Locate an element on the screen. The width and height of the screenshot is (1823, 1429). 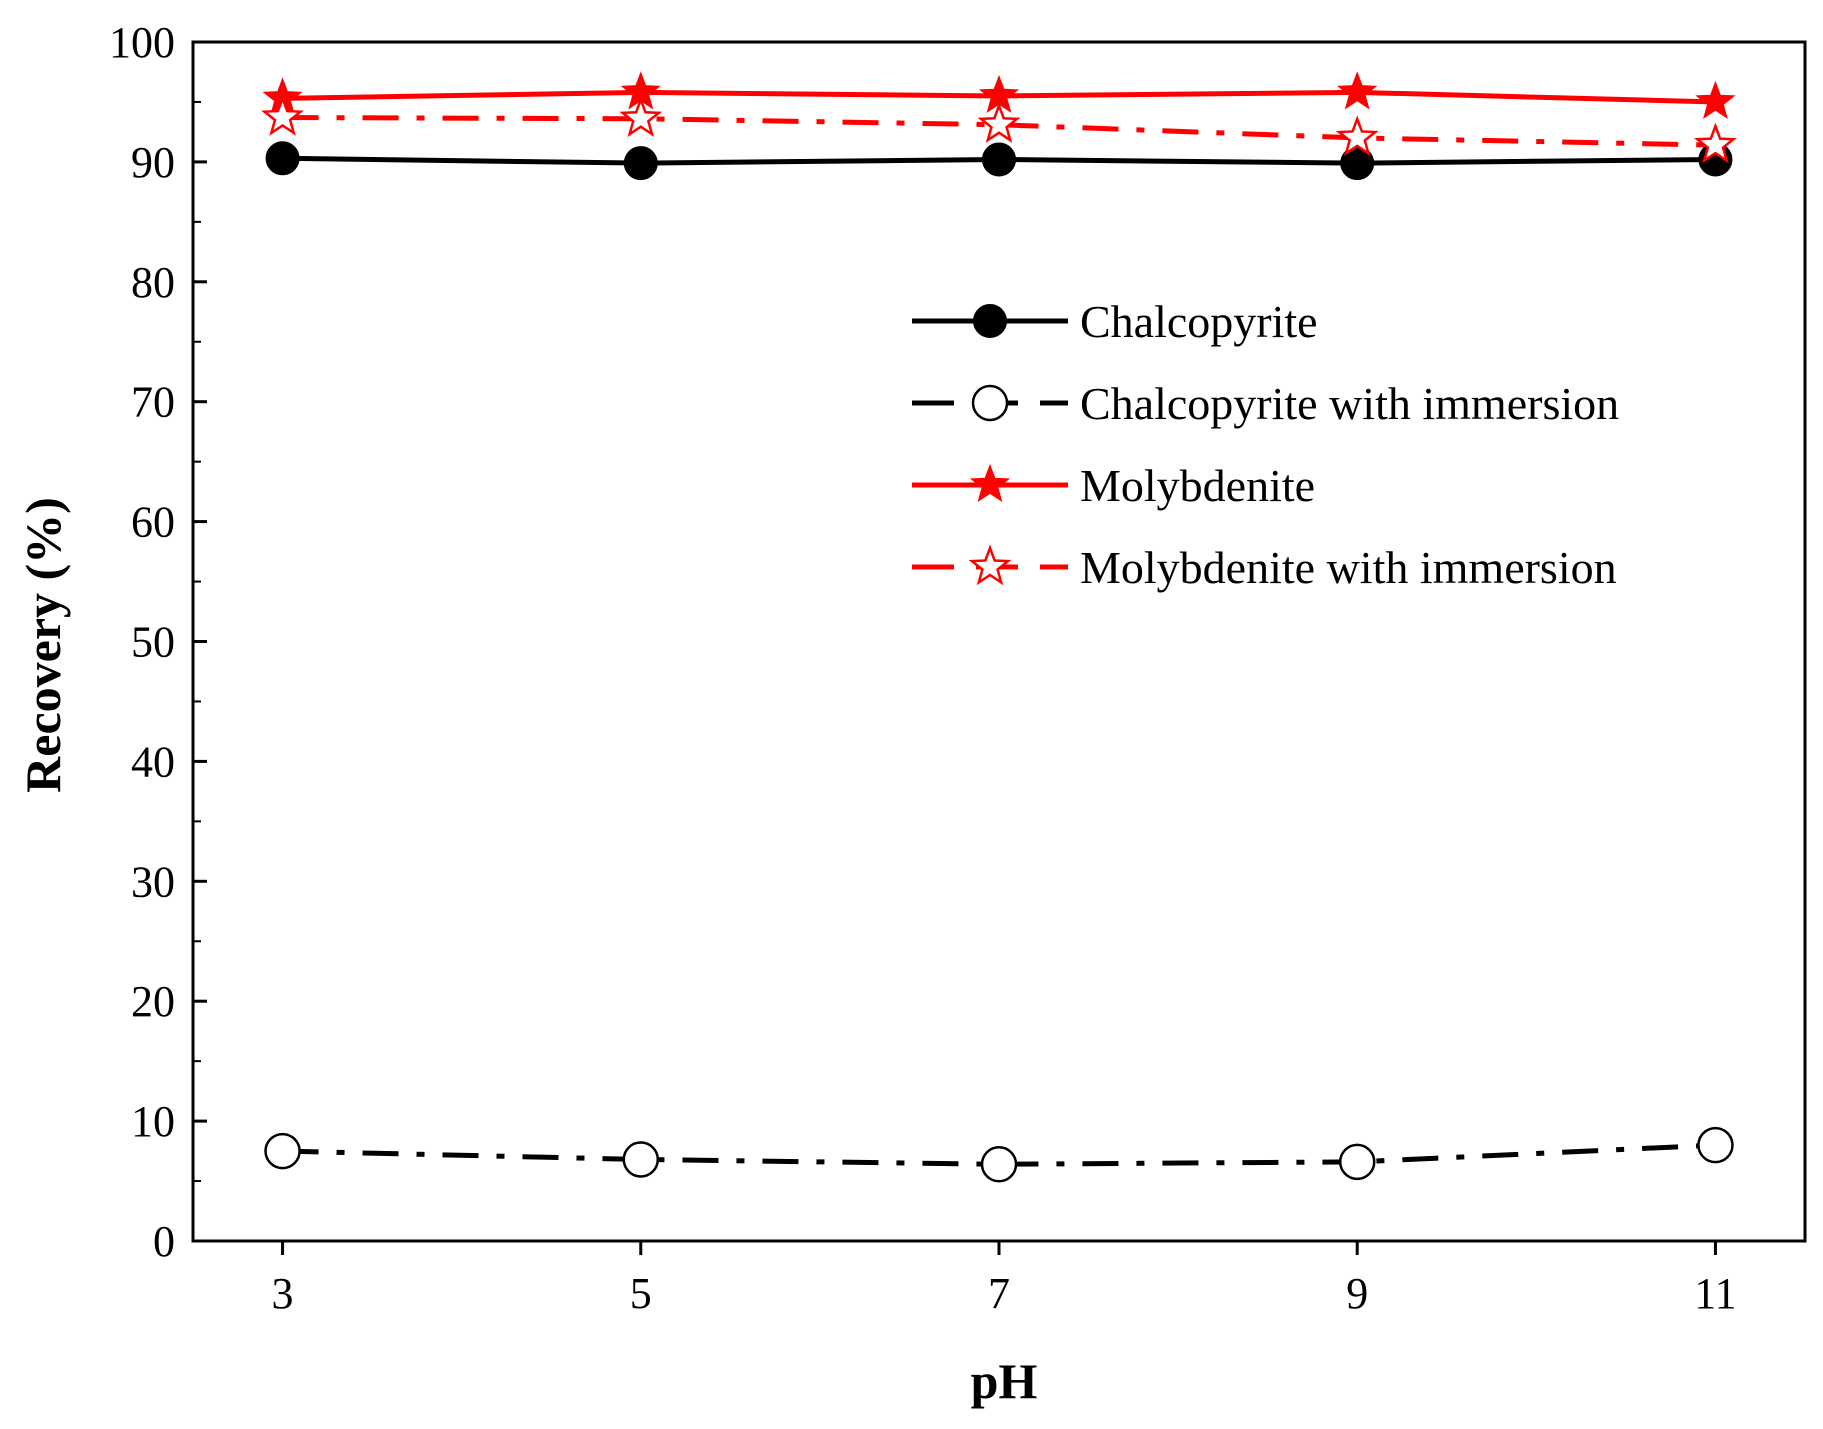
x-tick-label: 11 is located at coordinates (1715, 1293).